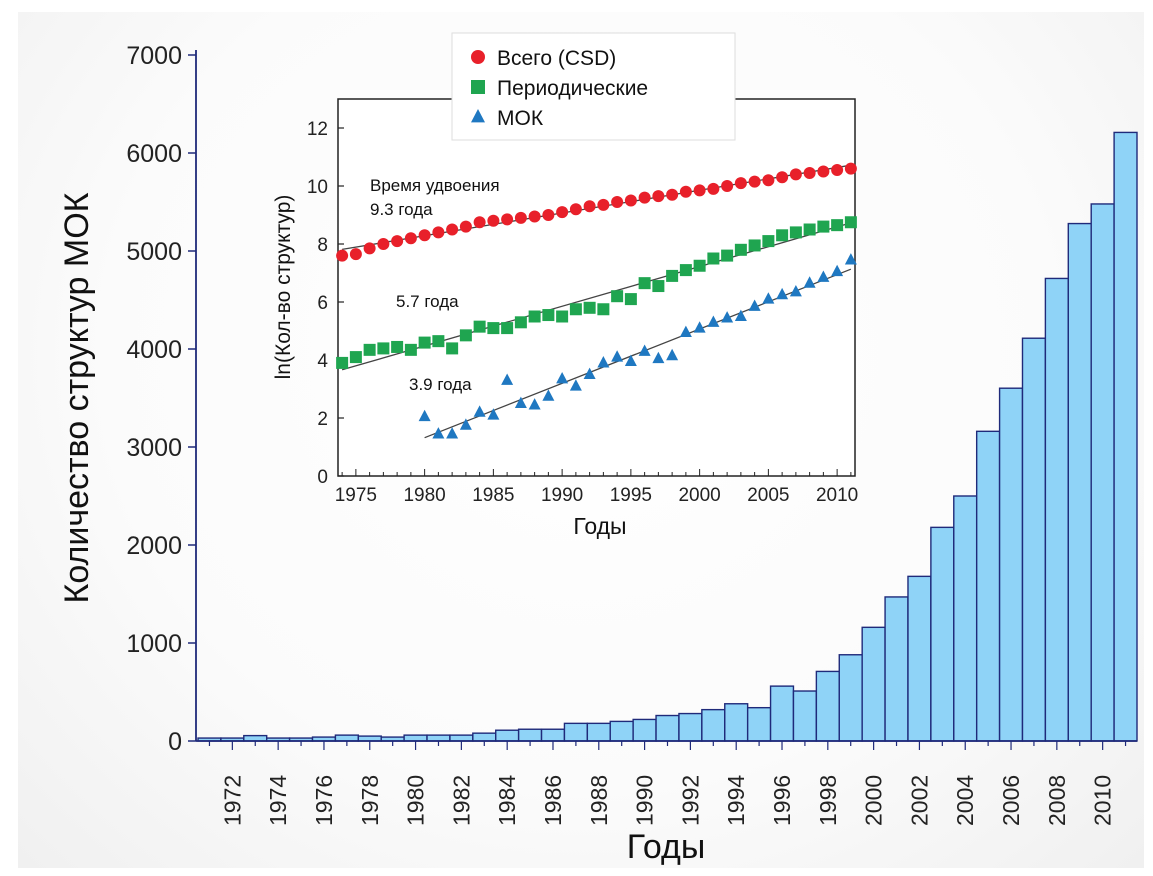 This screenshot has height=876, width=1153. I want to click on annotation-doubling-title: Время удвоения, so click(435, 185).